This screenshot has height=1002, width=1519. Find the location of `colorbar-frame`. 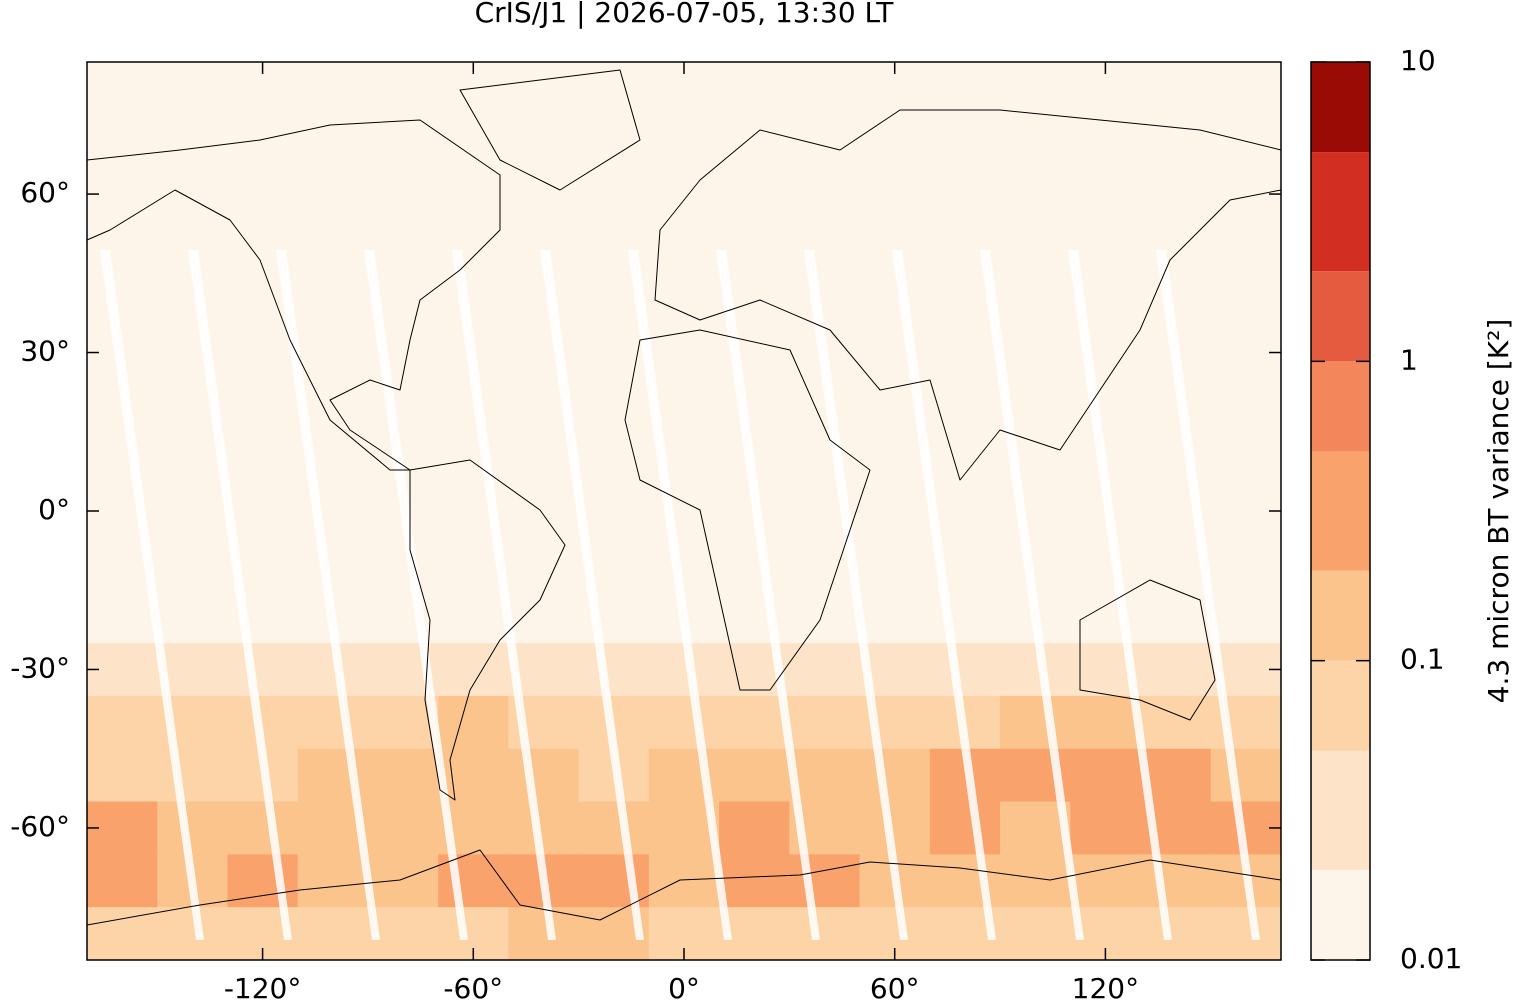

colorbar-frame is located at coordinates (1340, 511).